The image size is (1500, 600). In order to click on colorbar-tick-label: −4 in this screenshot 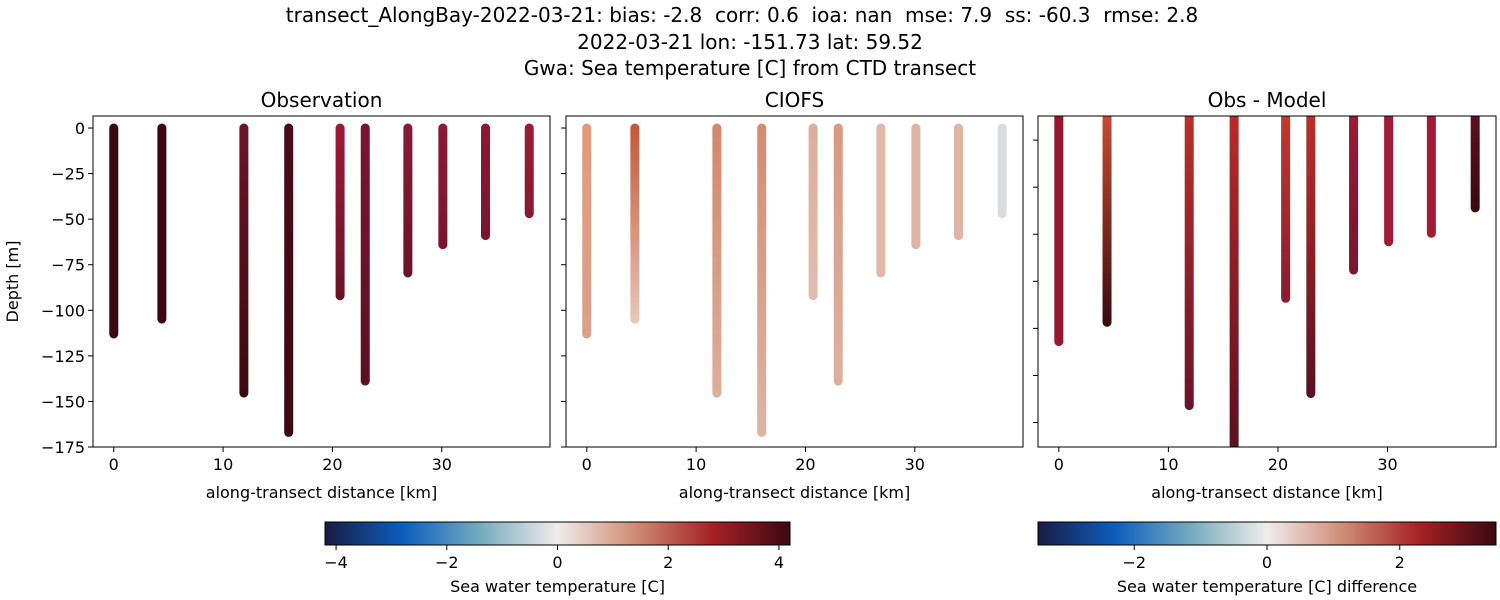, I will do `click(336, 562)`.